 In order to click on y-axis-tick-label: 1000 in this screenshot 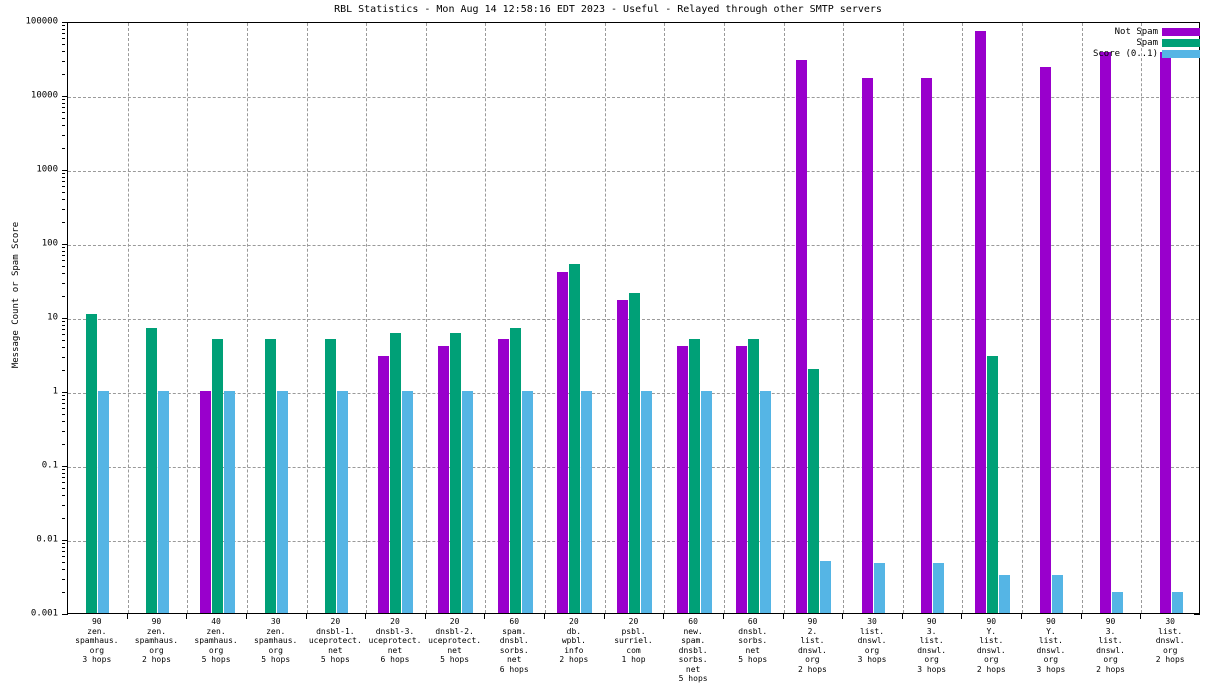, I will do `click(47, 169)`.